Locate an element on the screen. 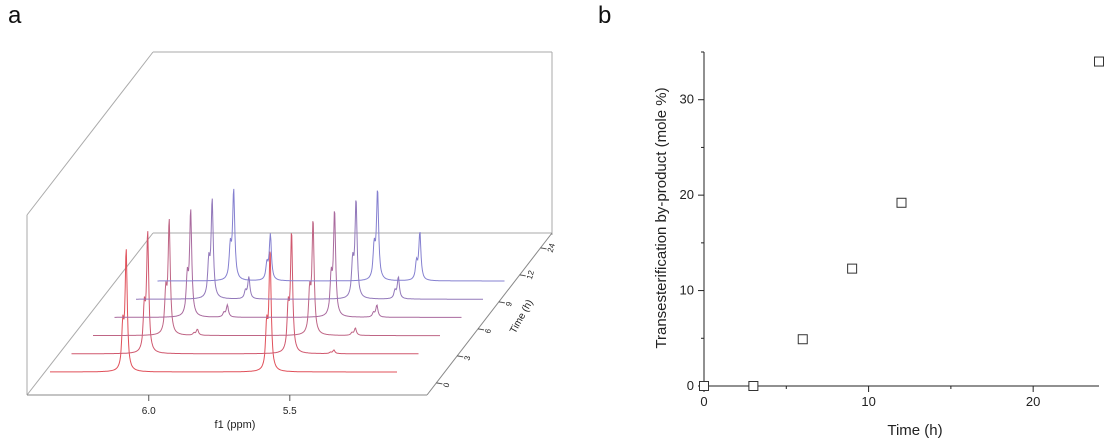 The image size is (1107, 442). waterfall-x-axis-label: f1 (ppm) is located at coordinates (235, 425).